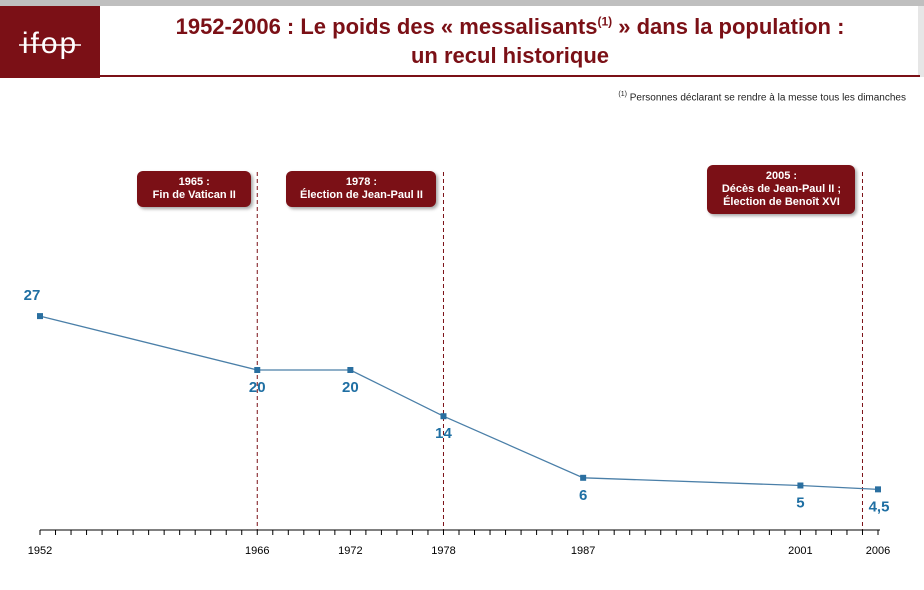 This screenshot has width=924, height=590. Describe the element at coordinates (443, 551) in the screenshot. I see `x-tick-label: 1978` at that location.